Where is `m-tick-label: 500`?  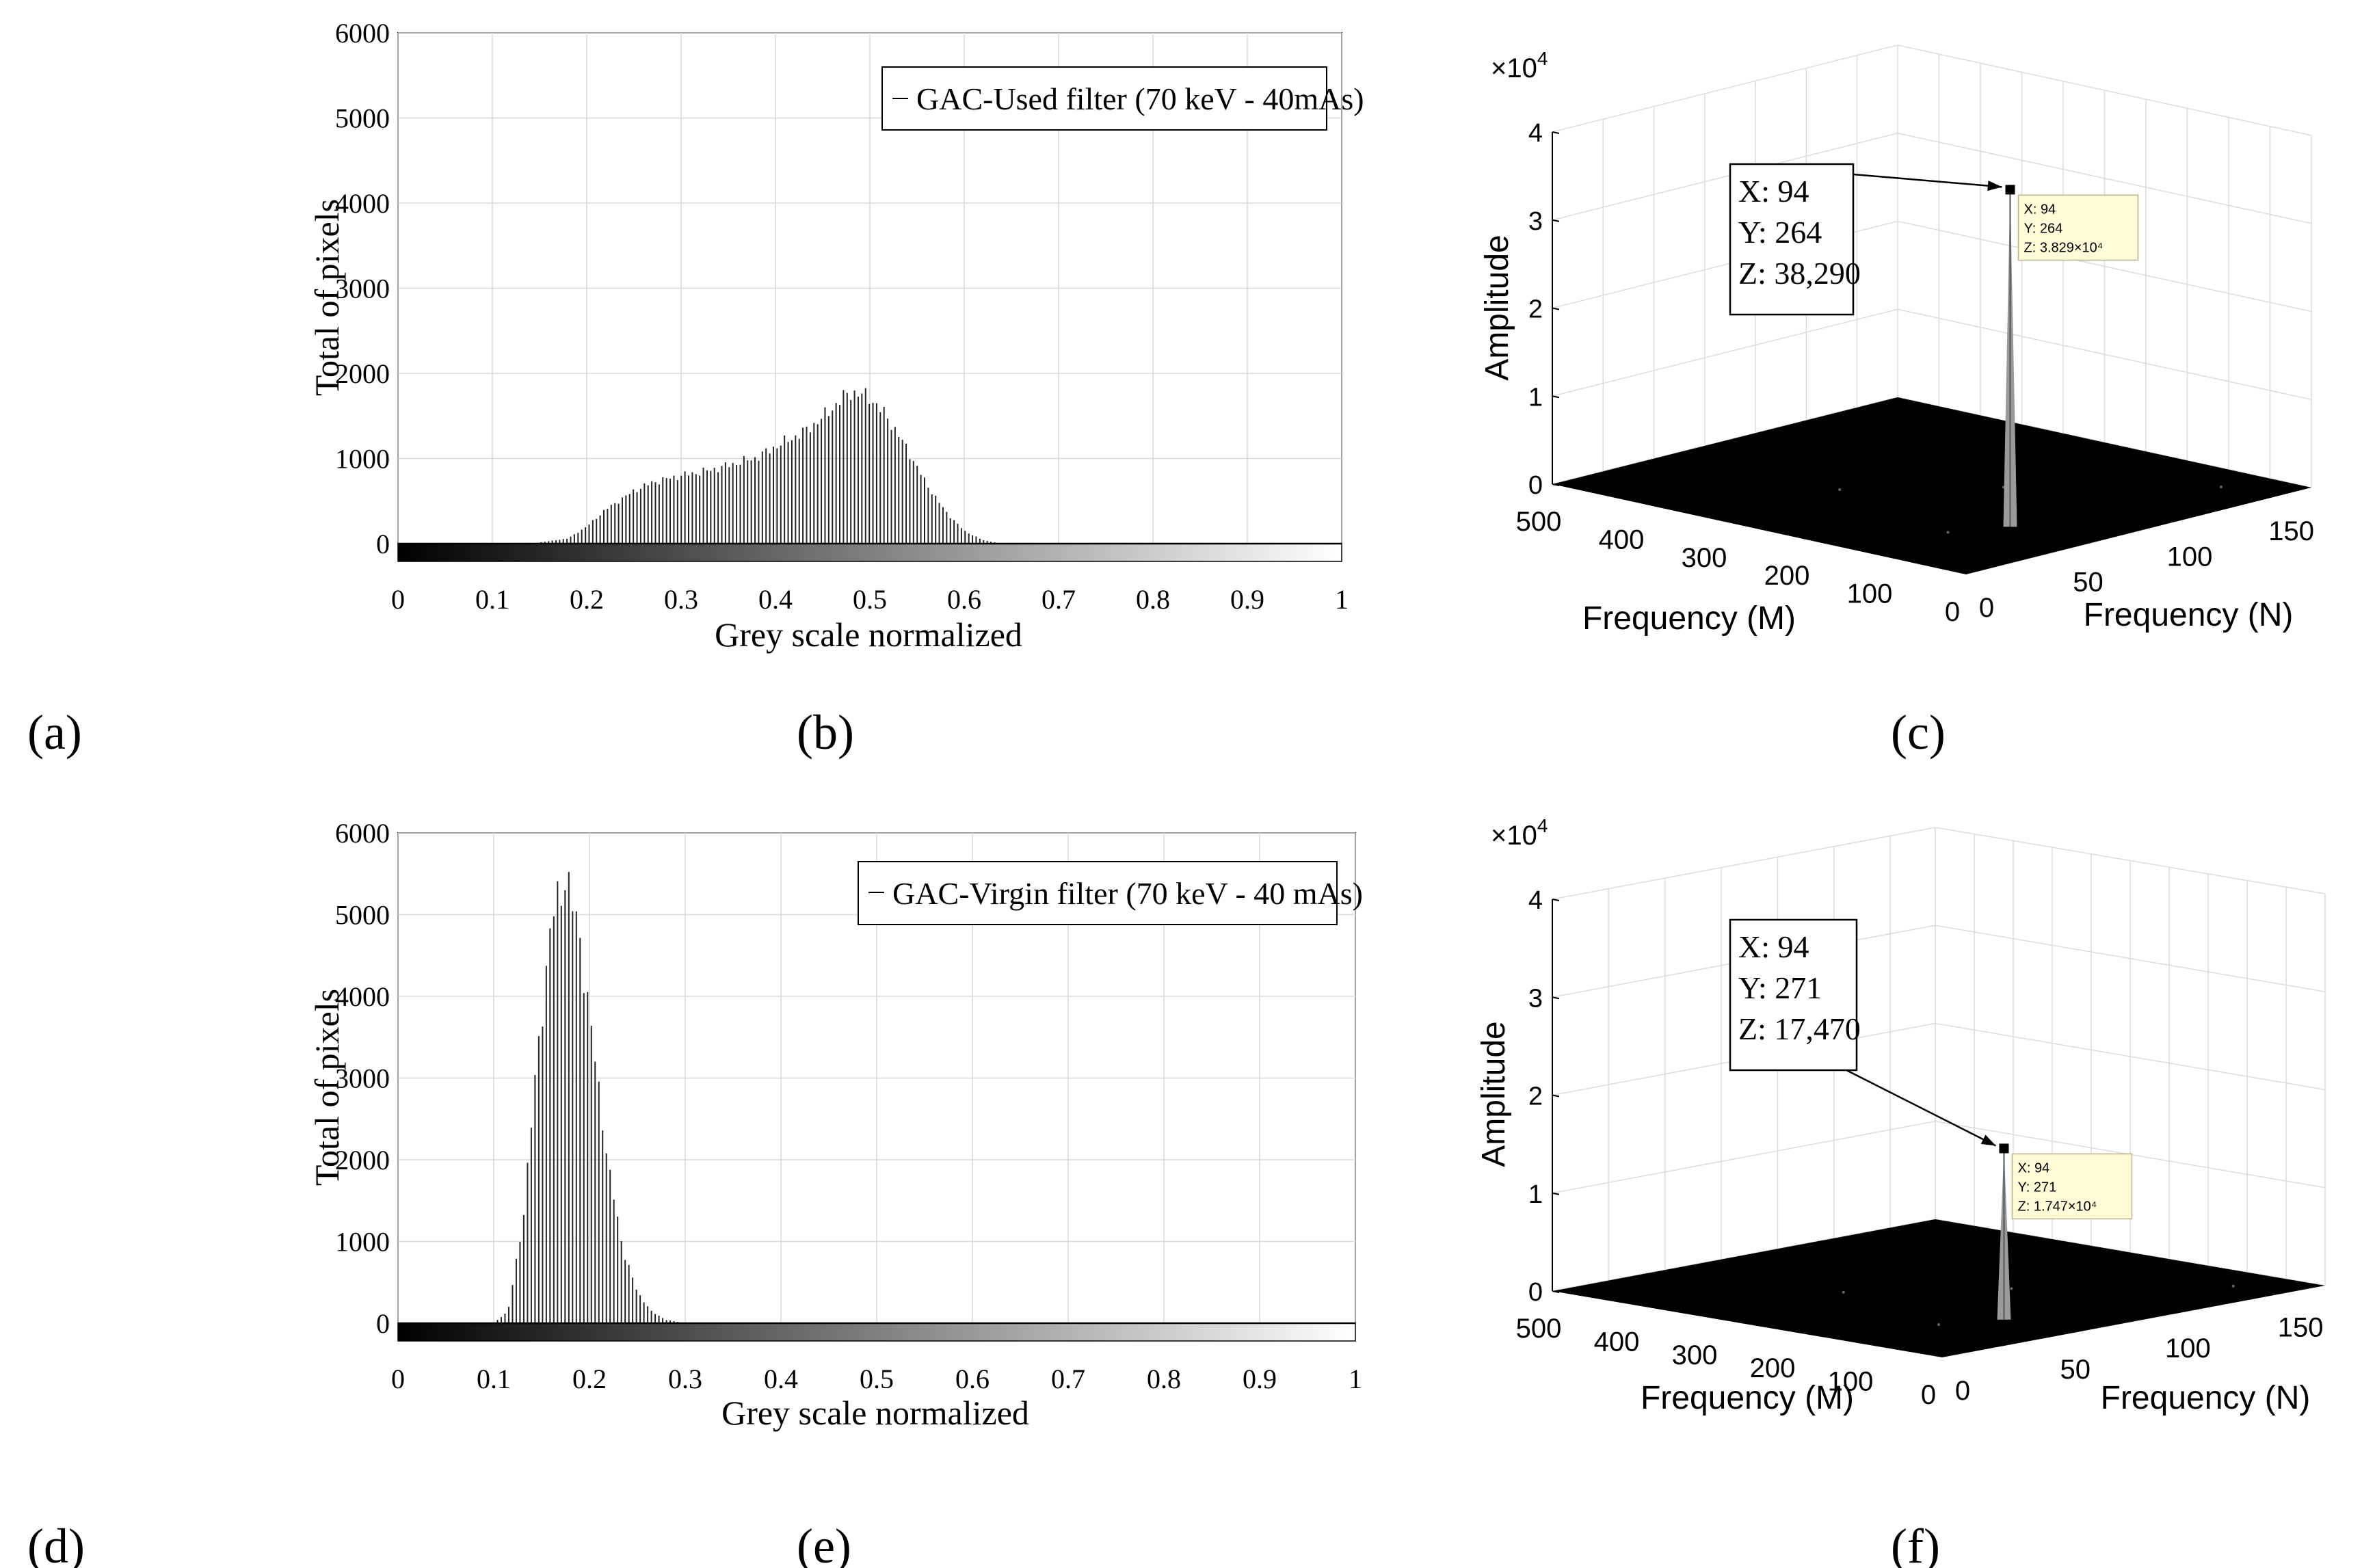
m-tick-label: 500 is located at coordinates (1539, 522).